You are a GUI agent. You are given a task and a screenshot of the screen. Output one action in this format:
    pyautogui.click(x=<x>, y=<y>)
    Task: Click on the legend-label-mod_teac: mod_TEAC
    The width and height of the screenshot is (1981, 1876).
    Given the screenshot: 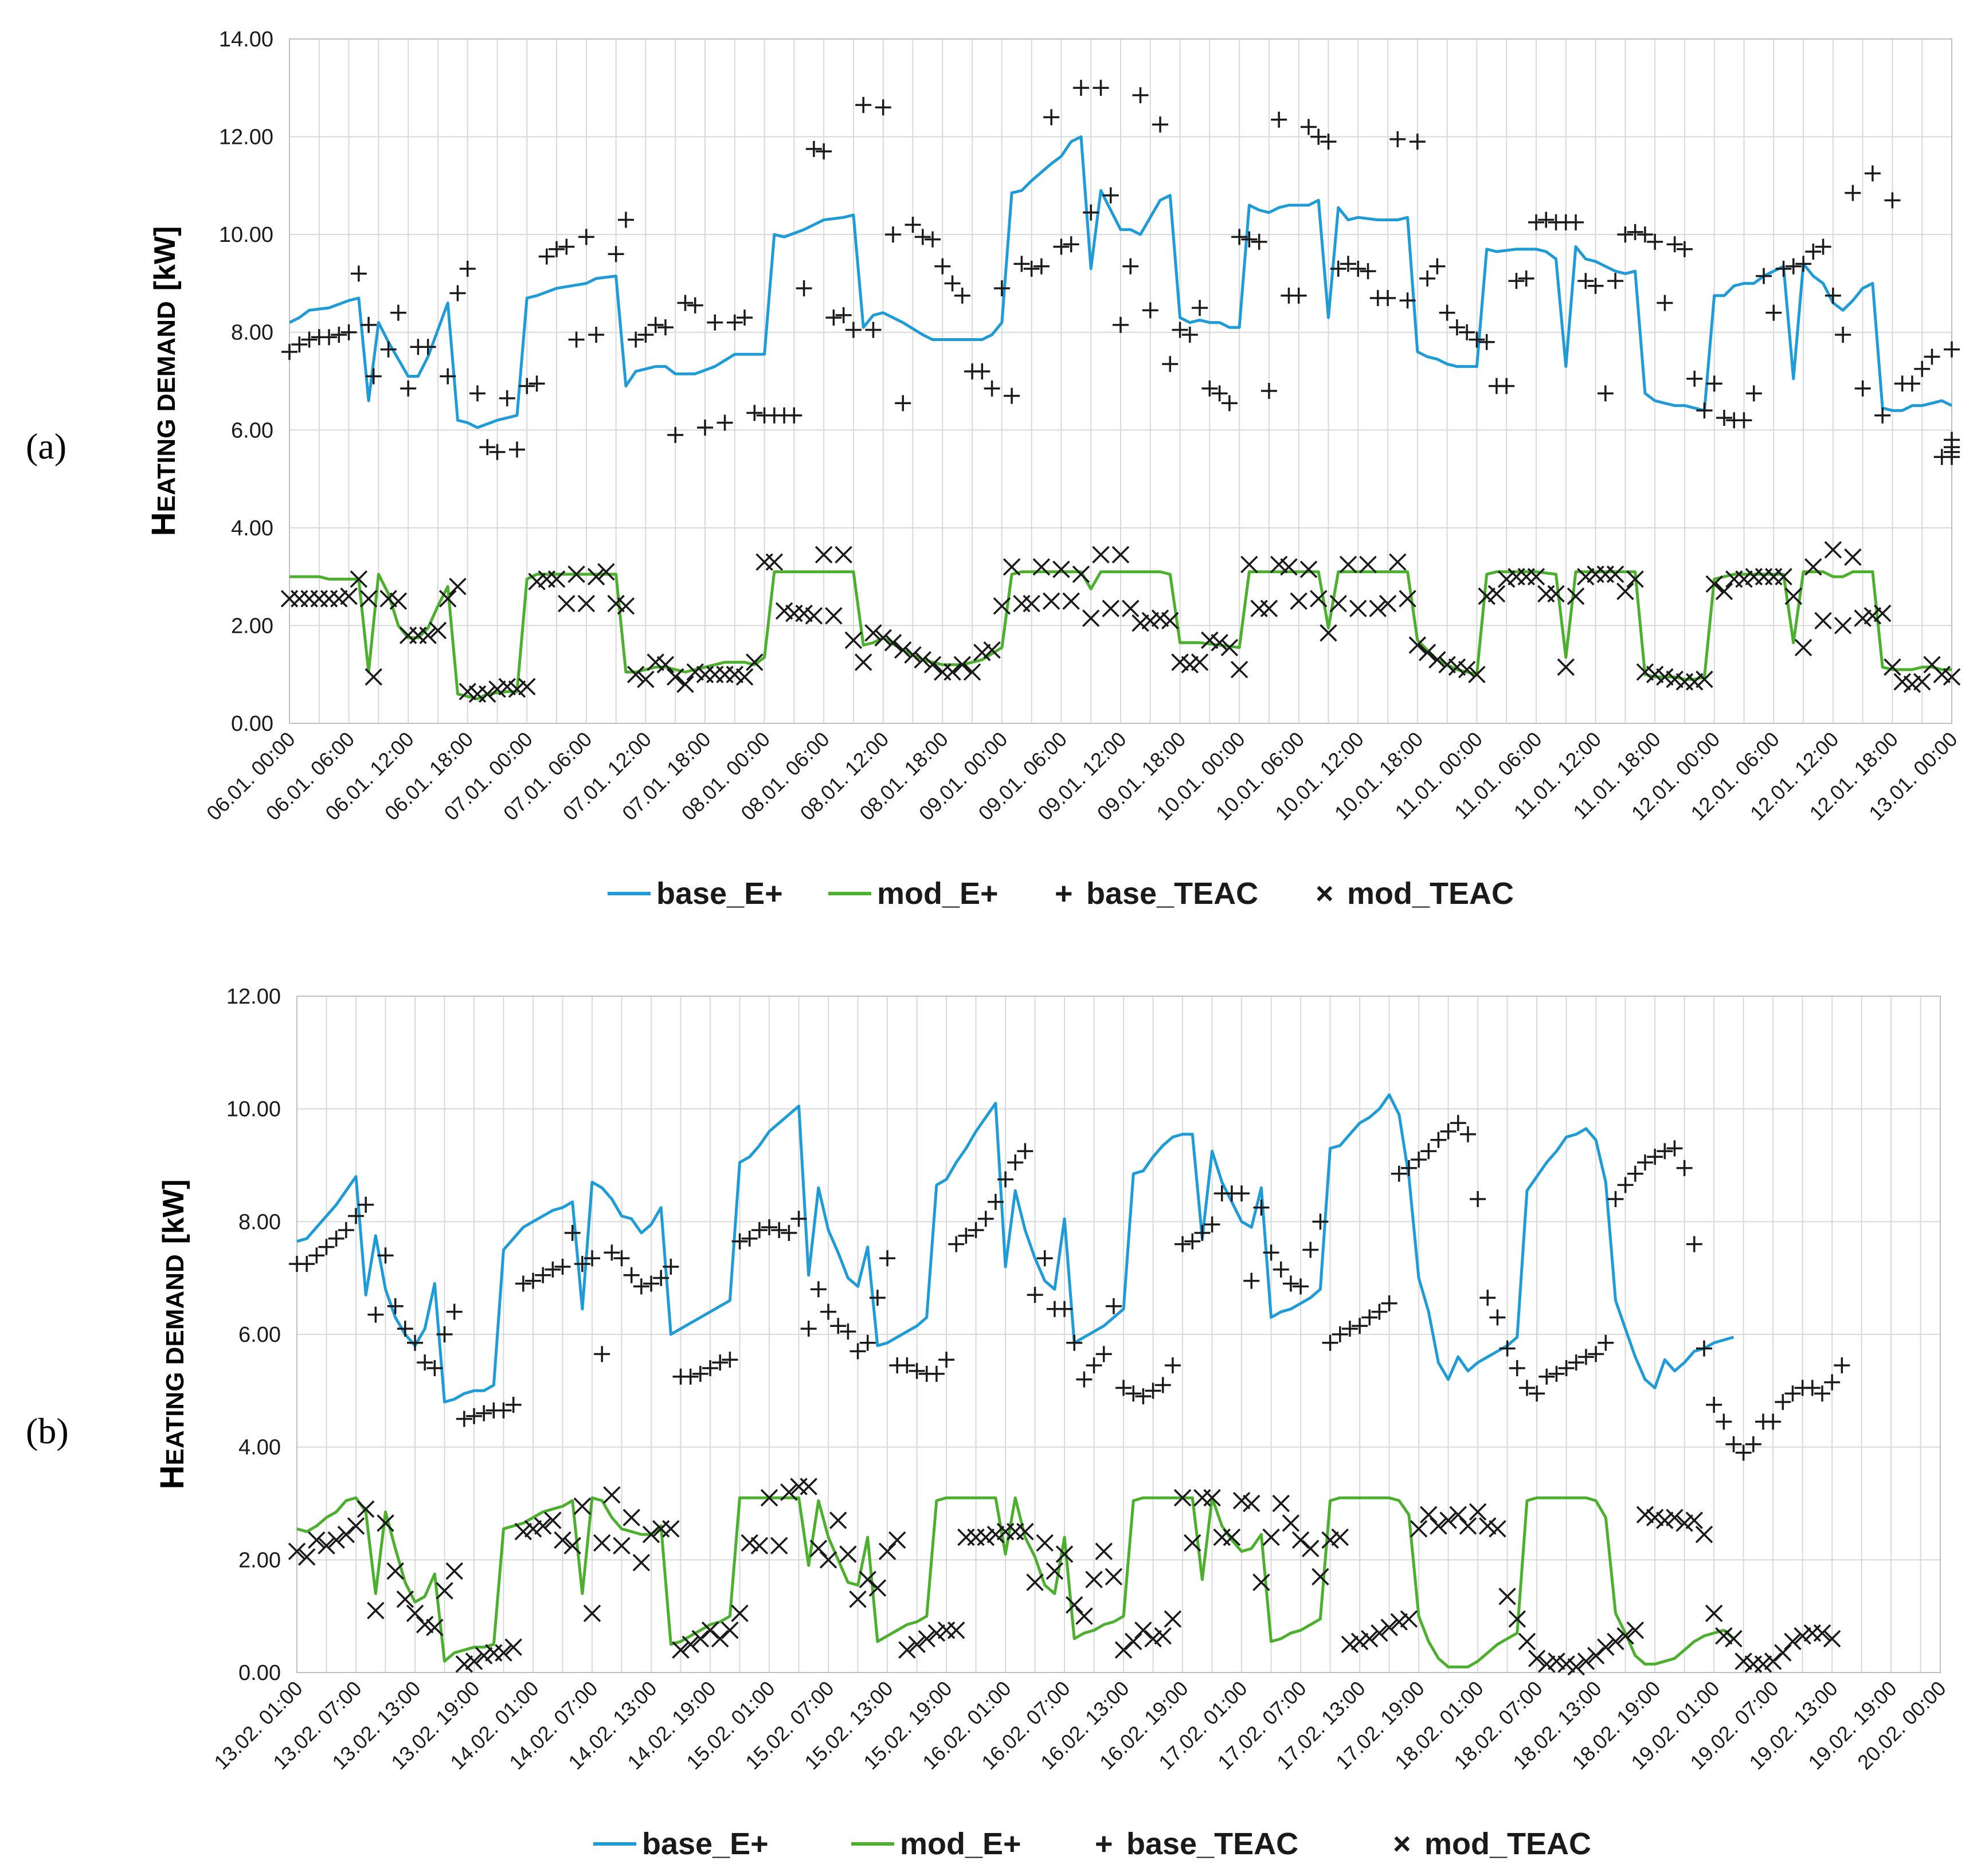 What is the action you would take?
    pyautogui.click(x=1507, y=1844)
    